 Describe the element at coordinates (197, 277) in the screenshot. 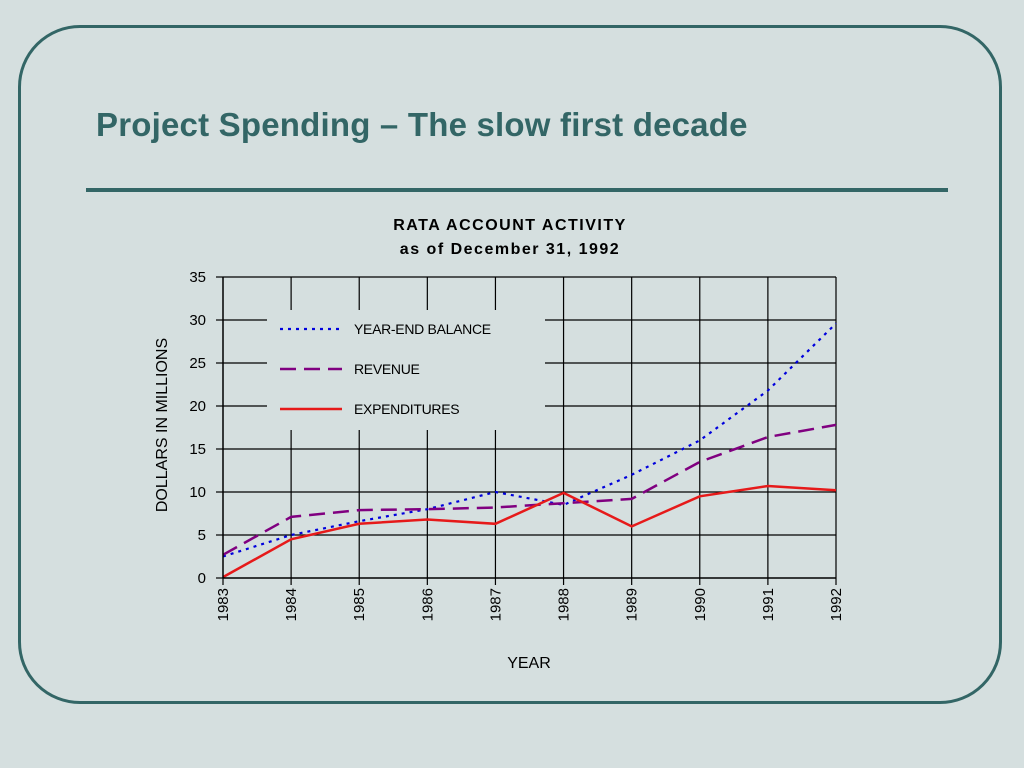

I see `y-tick-label-35: 35` at that location.